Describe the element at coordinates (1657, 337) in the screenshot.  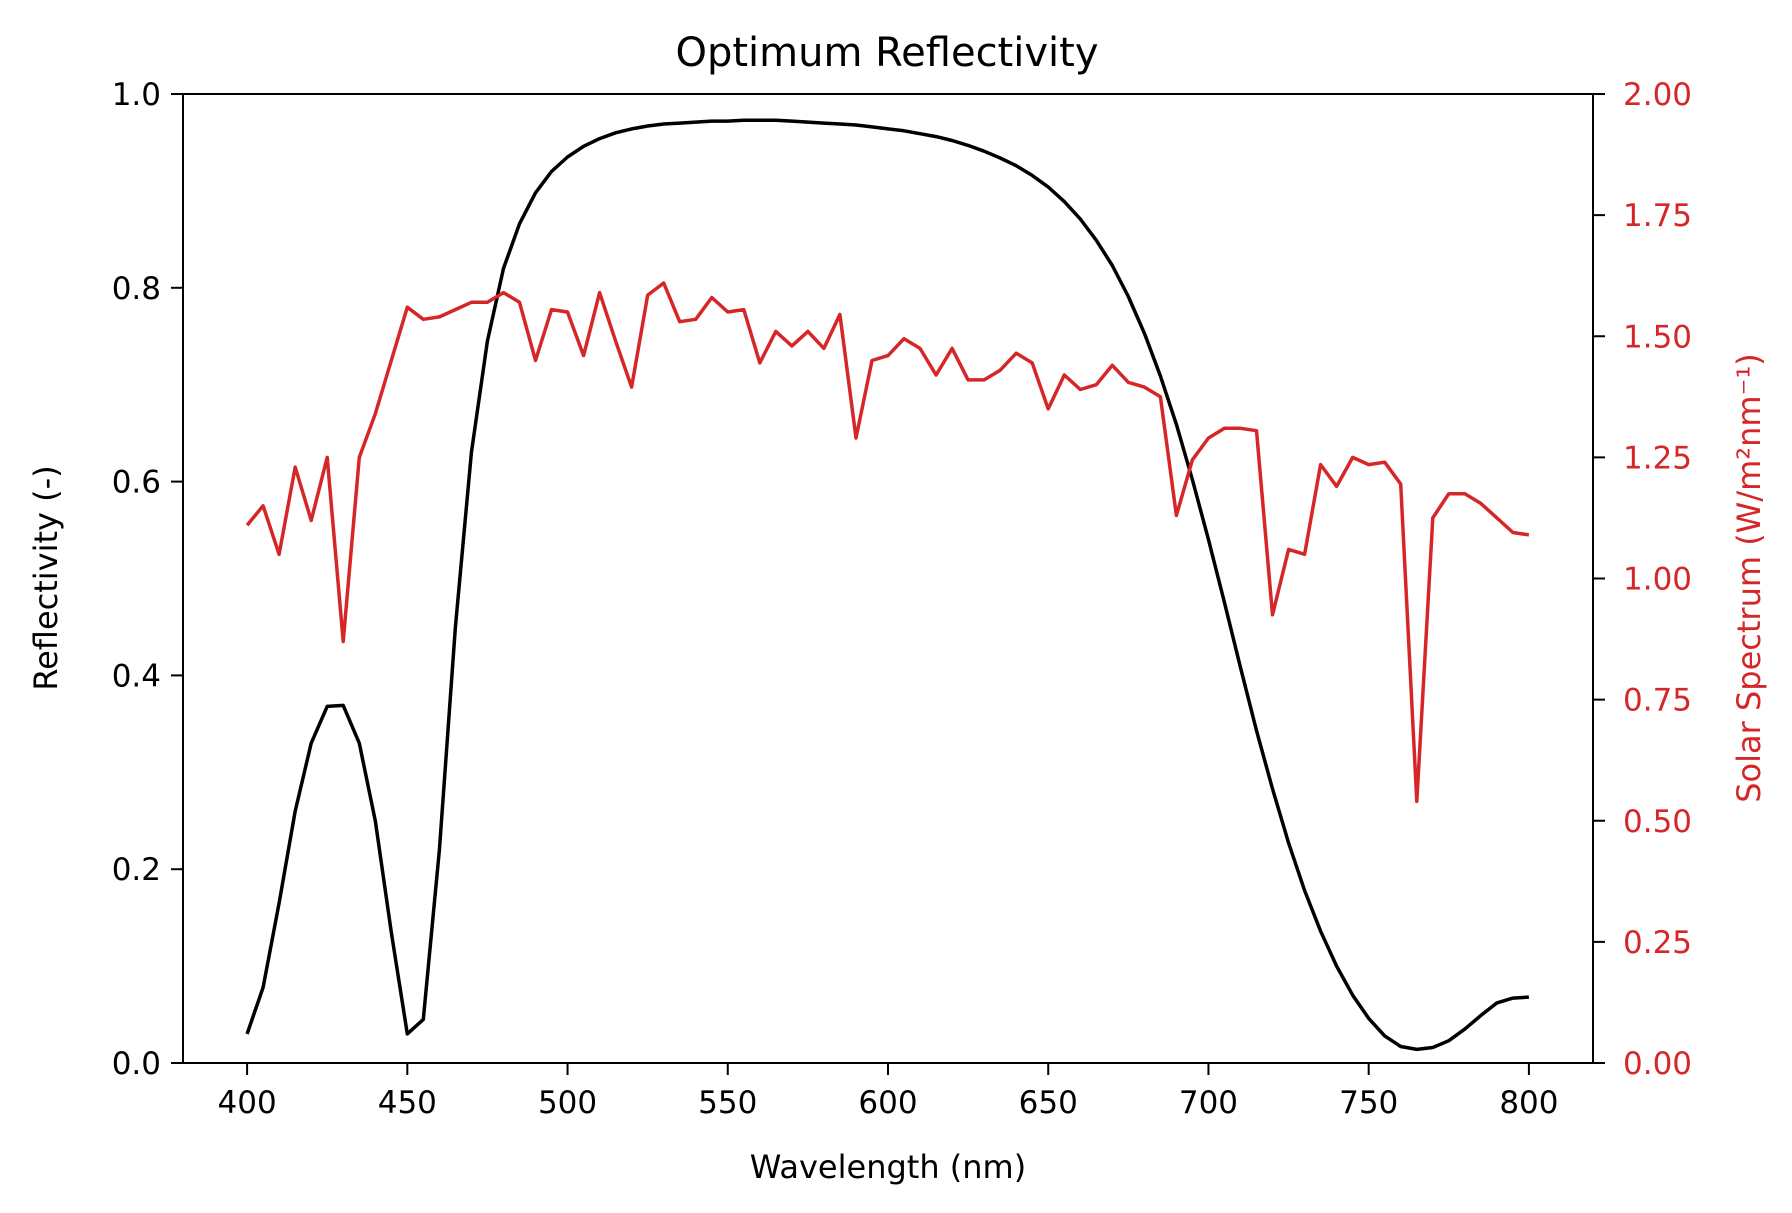
I see `y2-tick-label: 1.50` at that location.